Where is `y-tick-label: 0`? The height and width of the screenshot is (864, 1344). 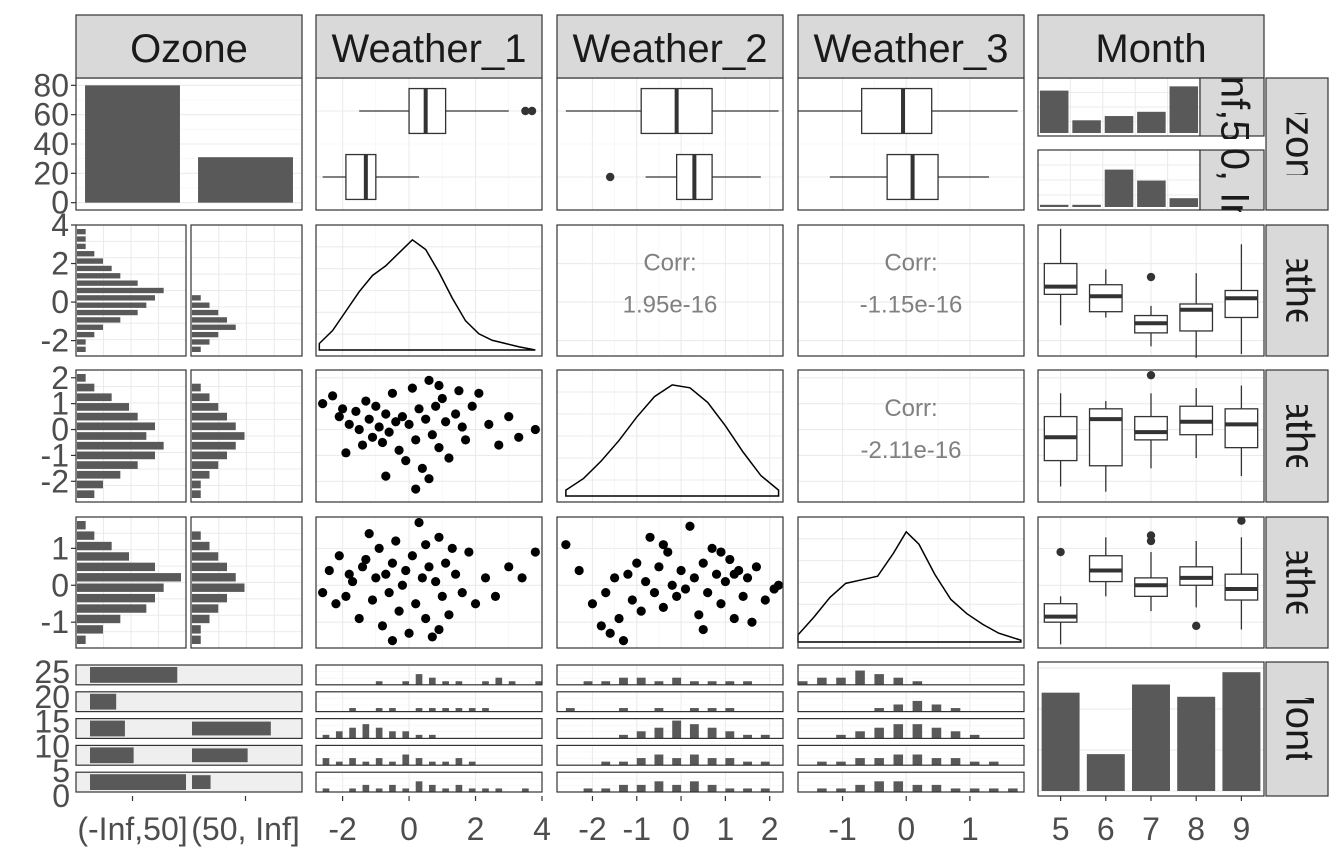 y-tick-label: 0 is located at coordinates (60, 430).